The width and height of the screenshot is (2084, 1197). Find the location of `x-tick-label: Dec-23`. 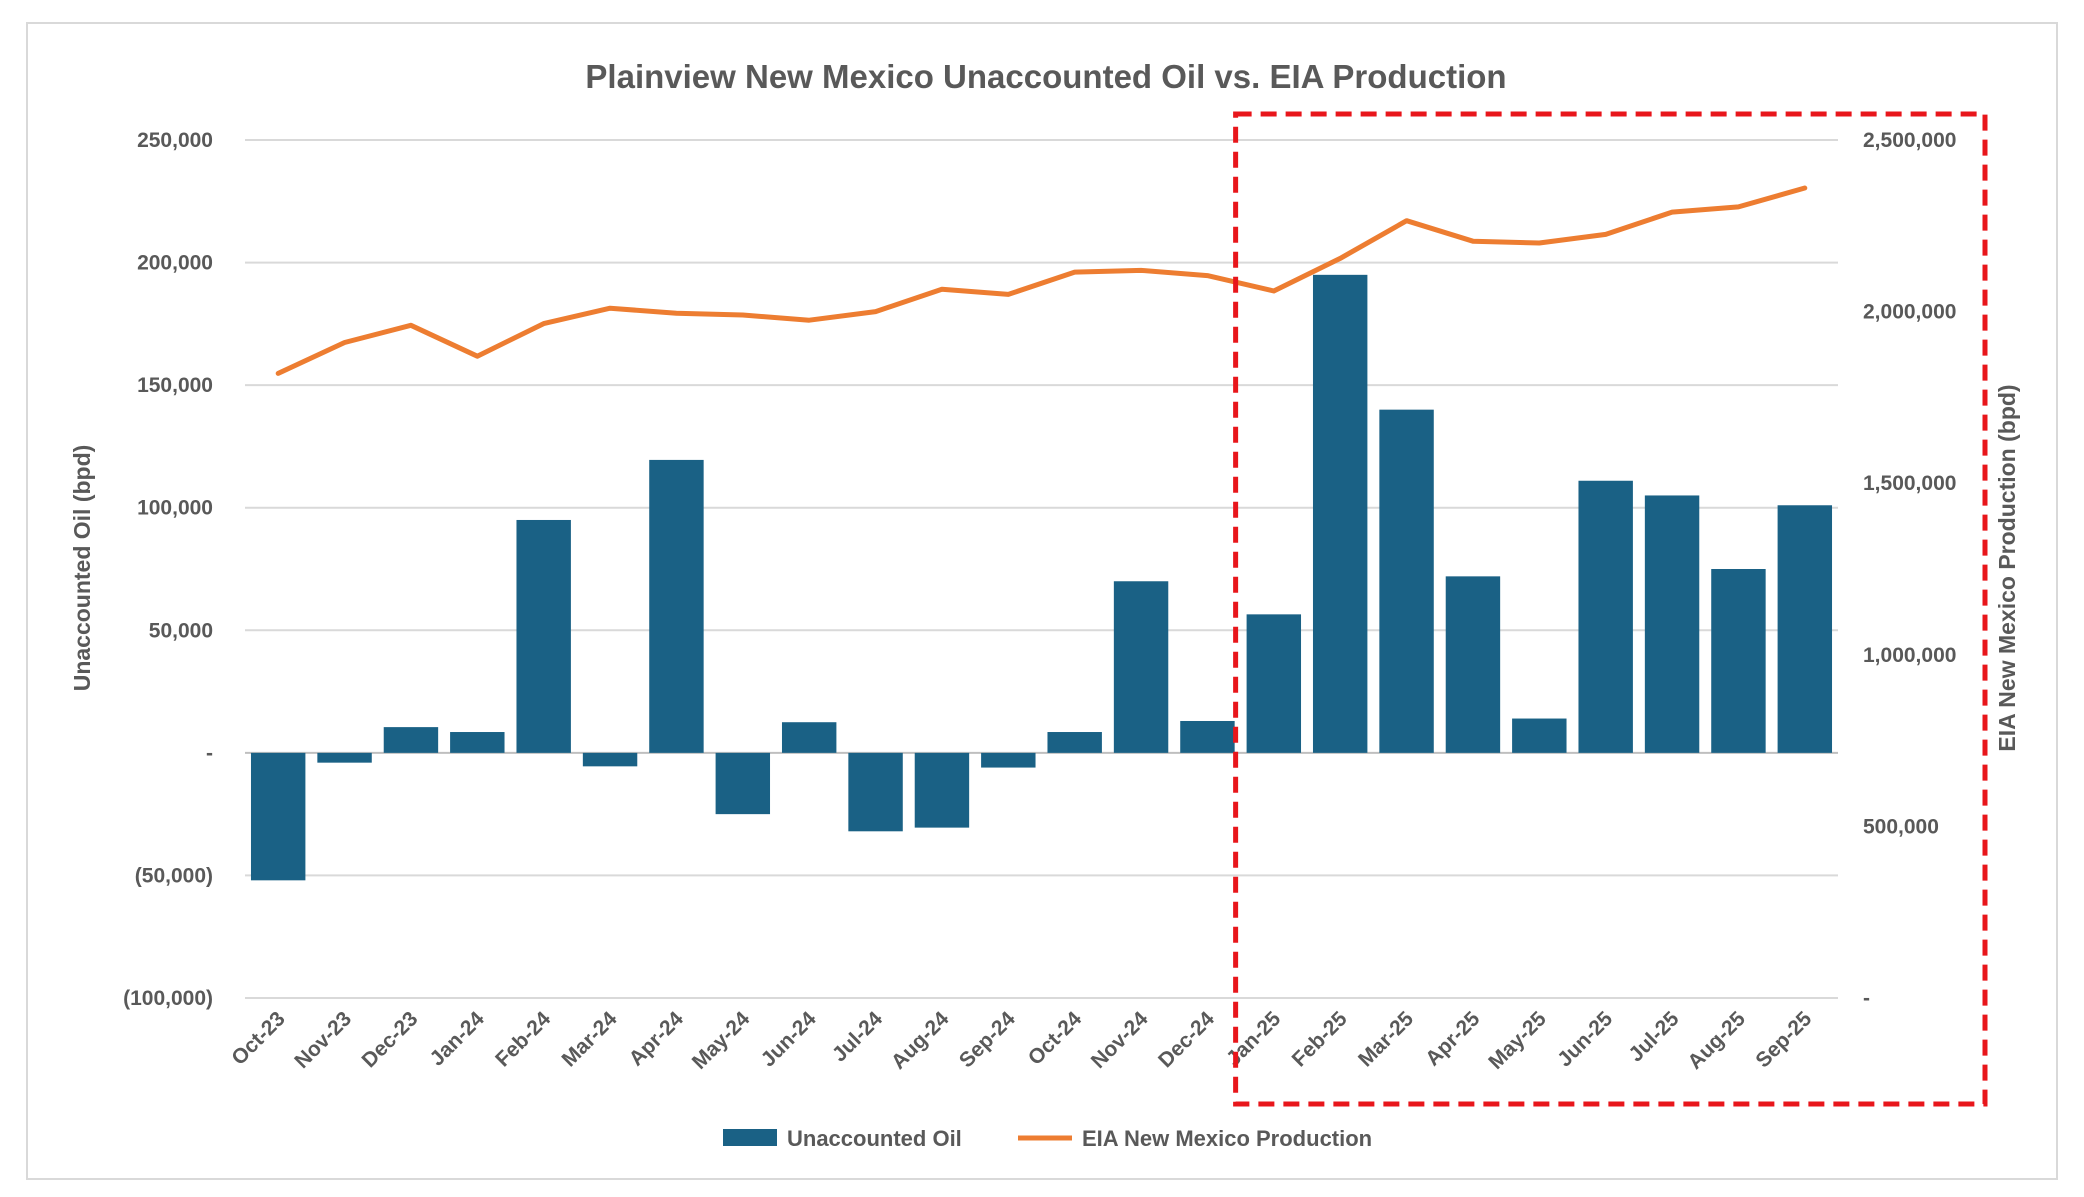

x-tick-label: Dec-23 is located at coordinates (389, 1039).